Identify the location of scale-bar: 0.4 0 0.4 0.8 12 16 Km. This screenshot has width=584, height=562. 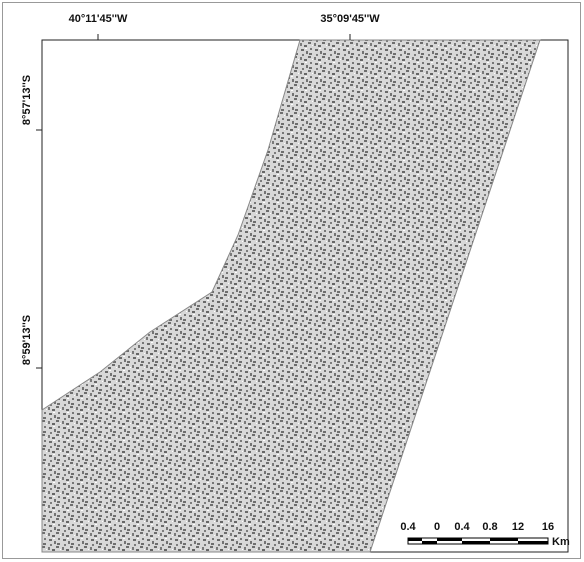
(485, 534).